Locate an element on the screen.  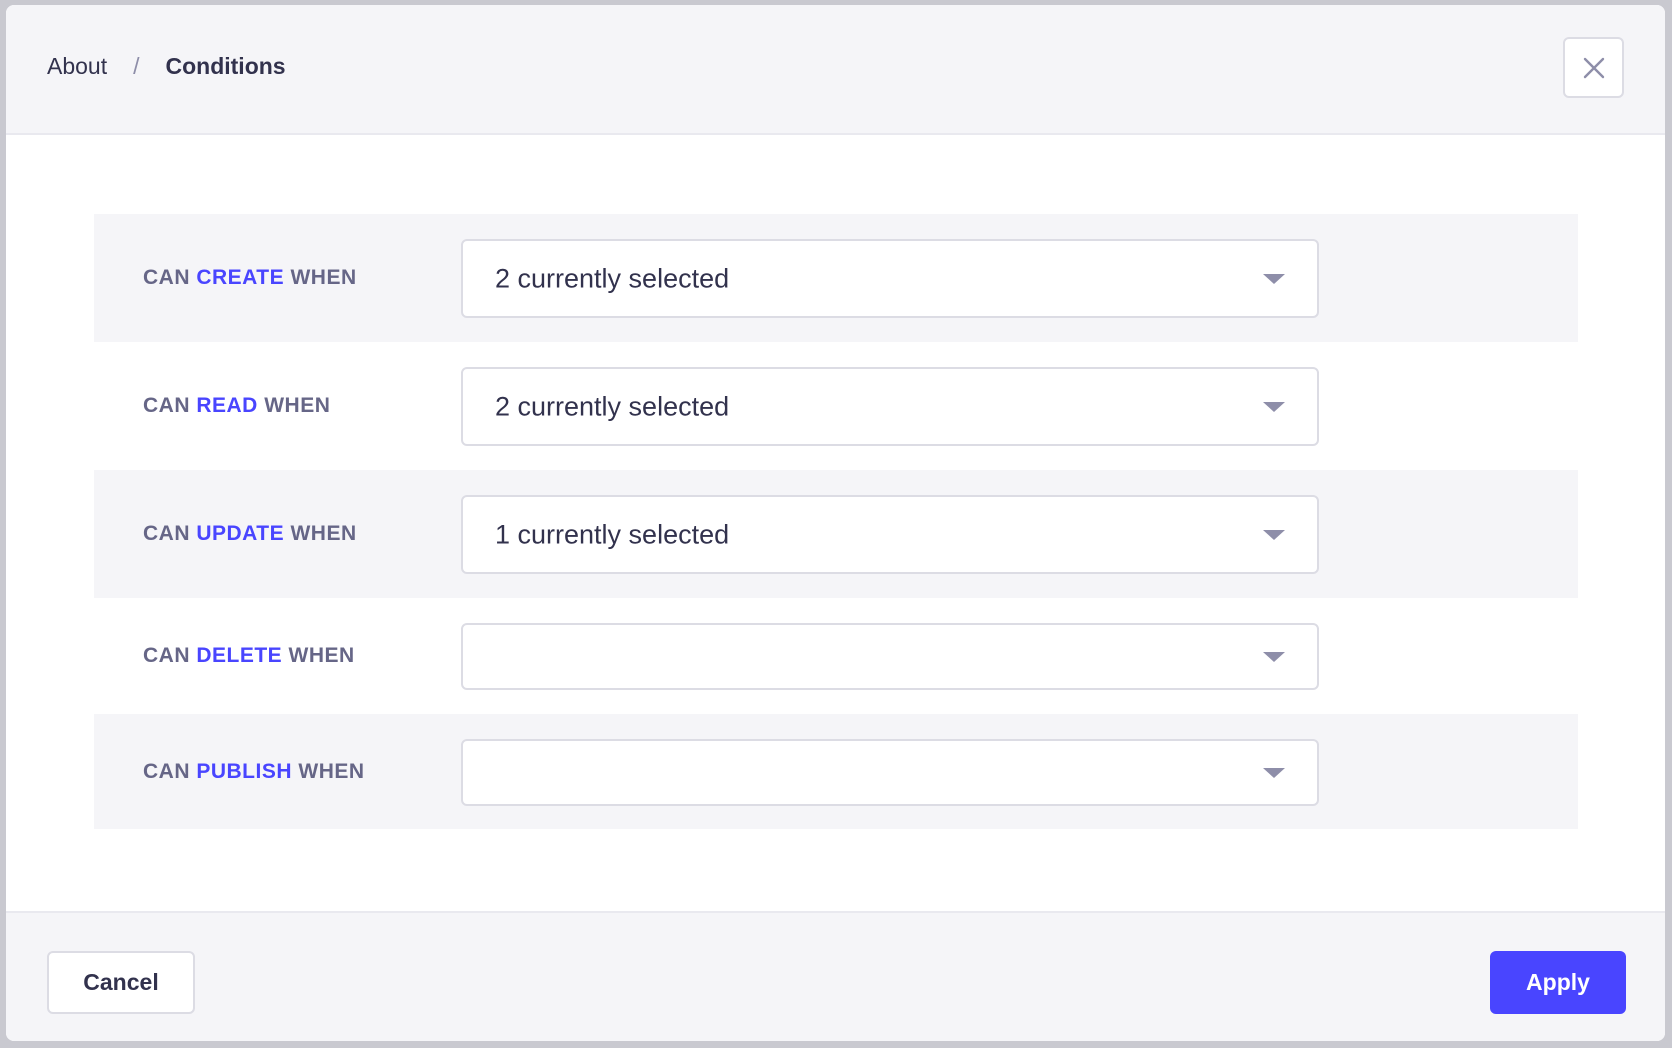
condition-row-read: CAN READ WHEN 2 currently selected is located at coordinates (836, 406).